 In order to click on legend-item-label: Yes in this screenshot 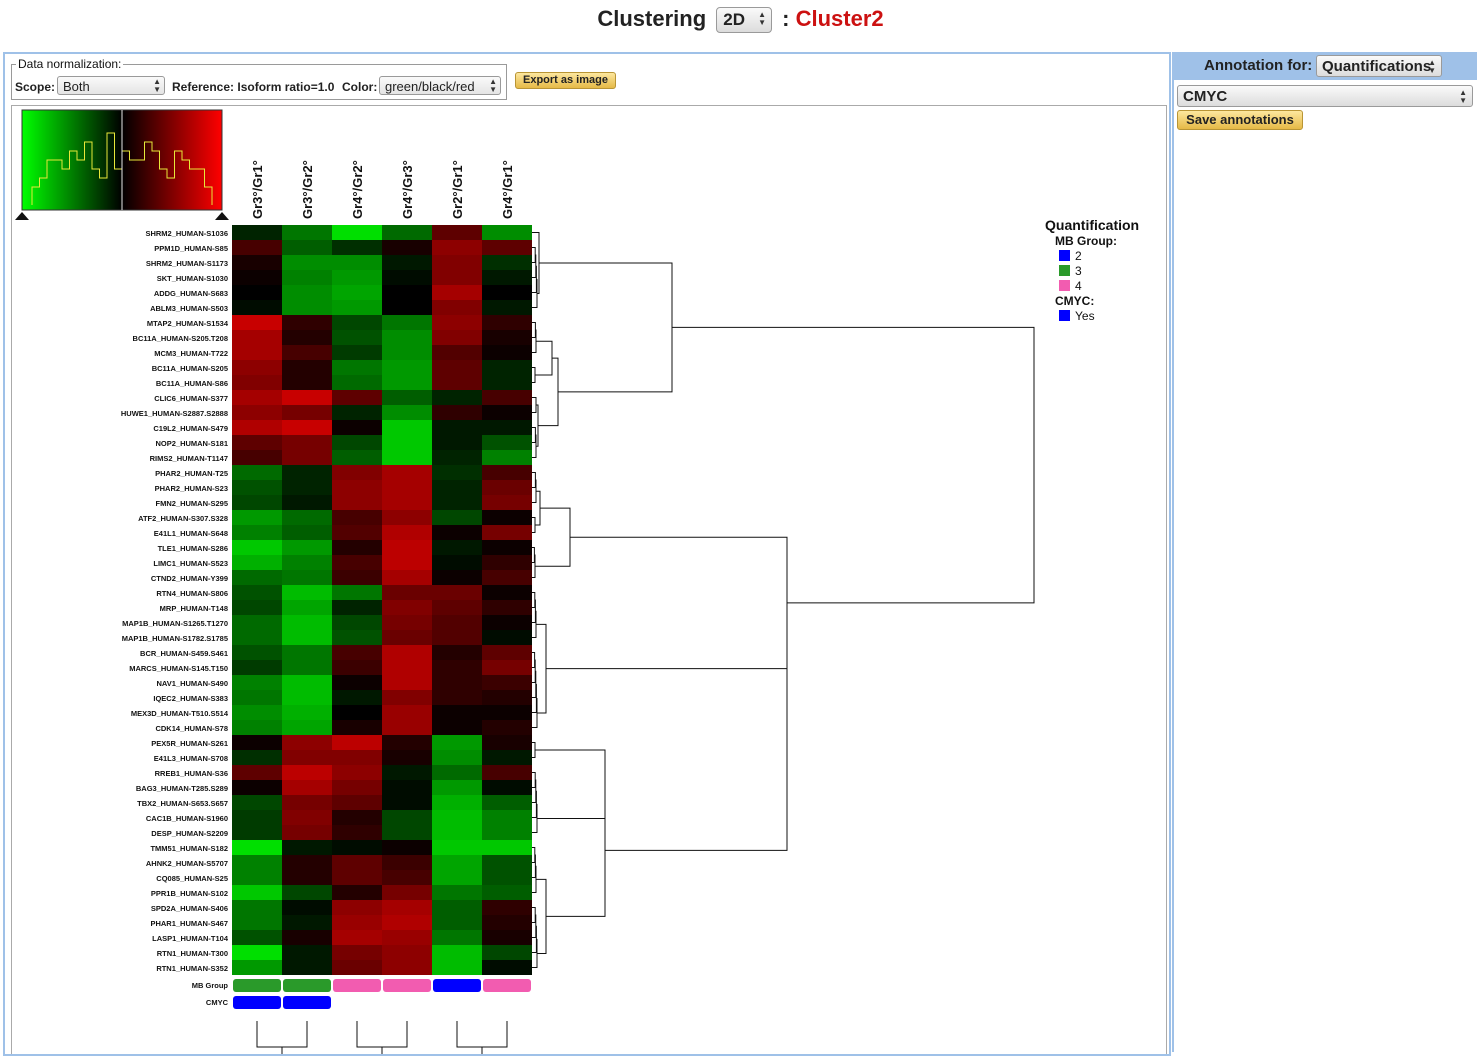, I will do `click(1085, 316)`.